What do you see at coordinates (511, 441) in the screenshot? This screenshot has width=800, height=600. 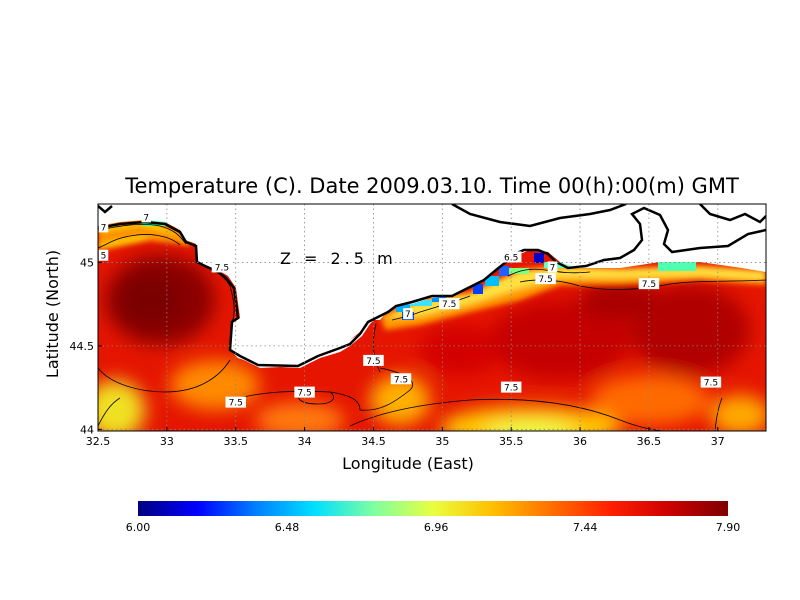 I see `x-tick-label: 35.5` at bounding box center [511, 441].